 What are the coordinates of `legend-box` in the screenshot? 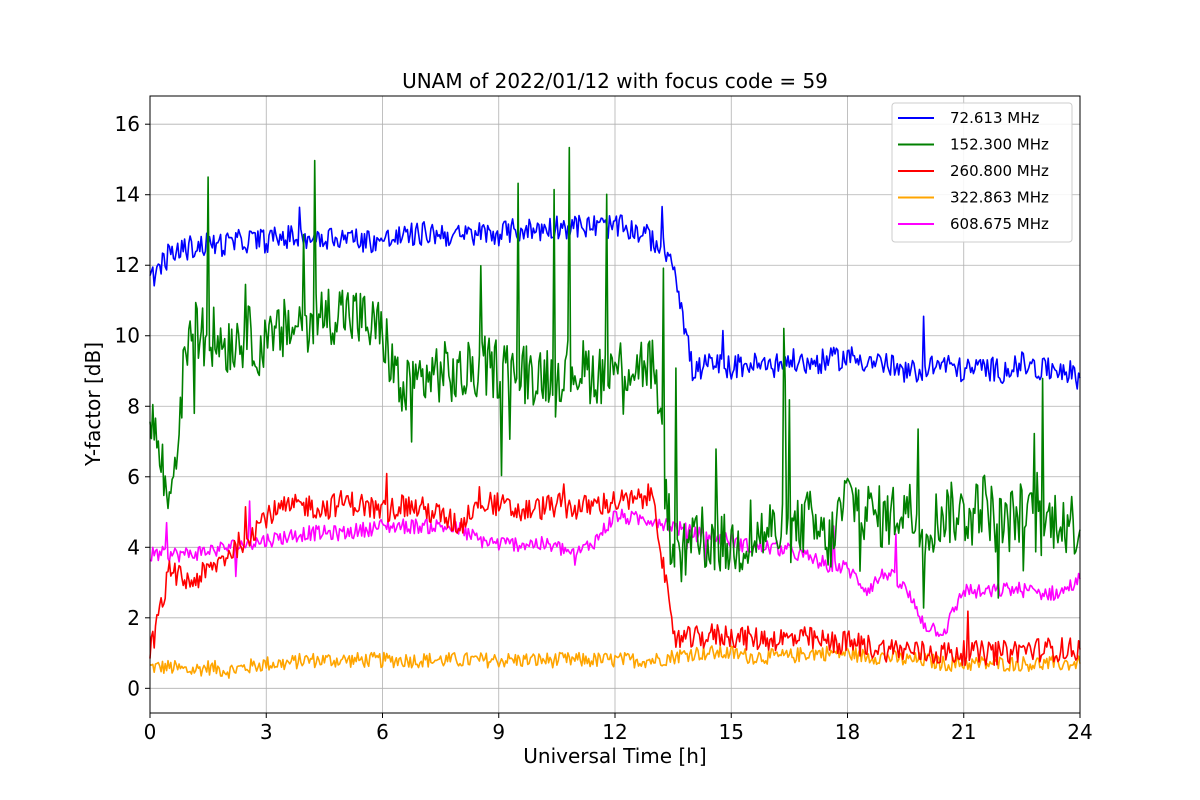 It's located at (982, 172).